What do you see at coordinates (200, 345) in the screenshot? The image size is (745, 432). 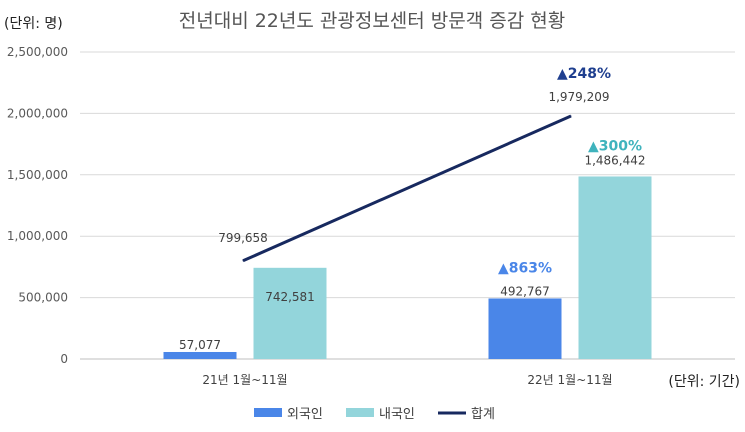 I see `data-label: 57,077` at bounding box center [200, 345].